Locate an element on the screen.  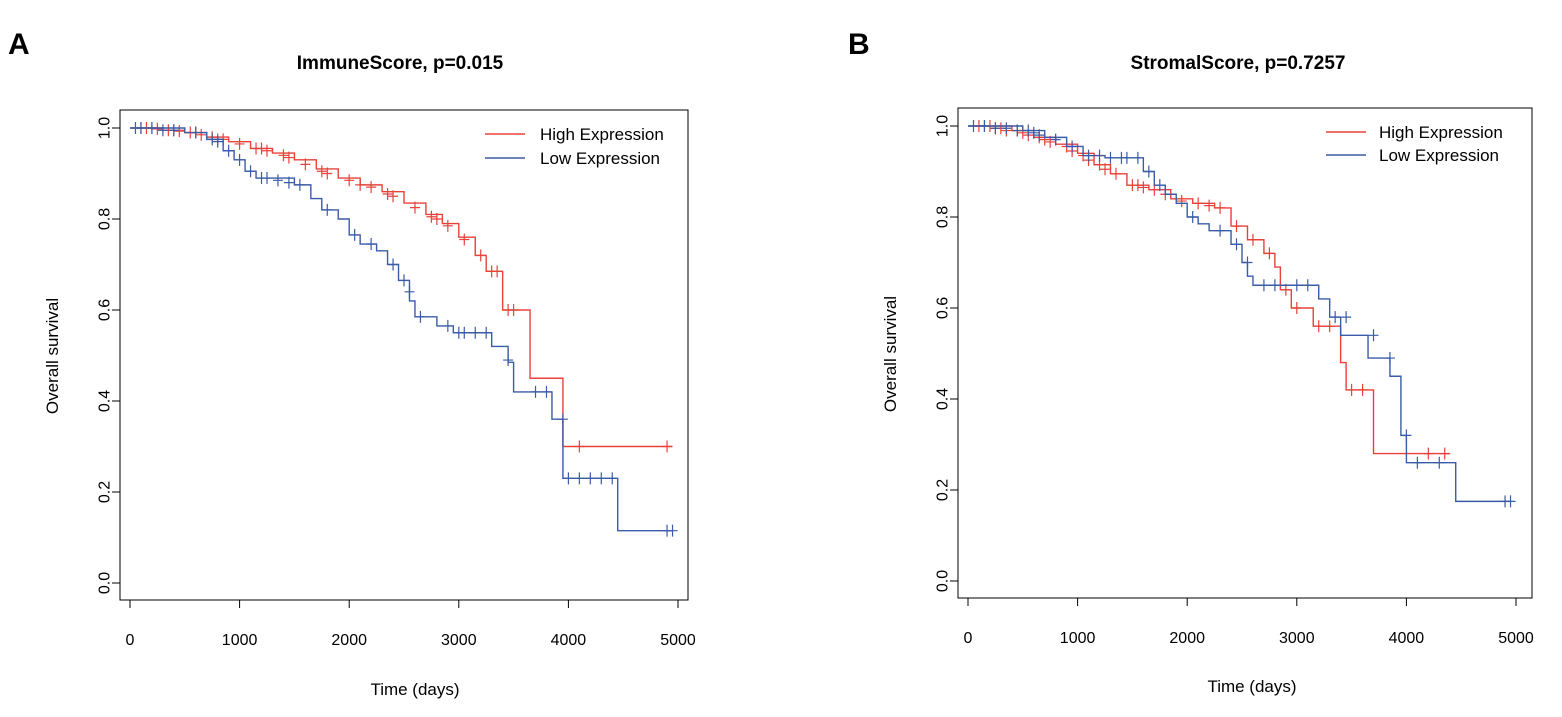
panel-b-y-ticks: 0.0 0.2 0.4 0.6 0.8 1.0 is located at coordinates (946, 353).